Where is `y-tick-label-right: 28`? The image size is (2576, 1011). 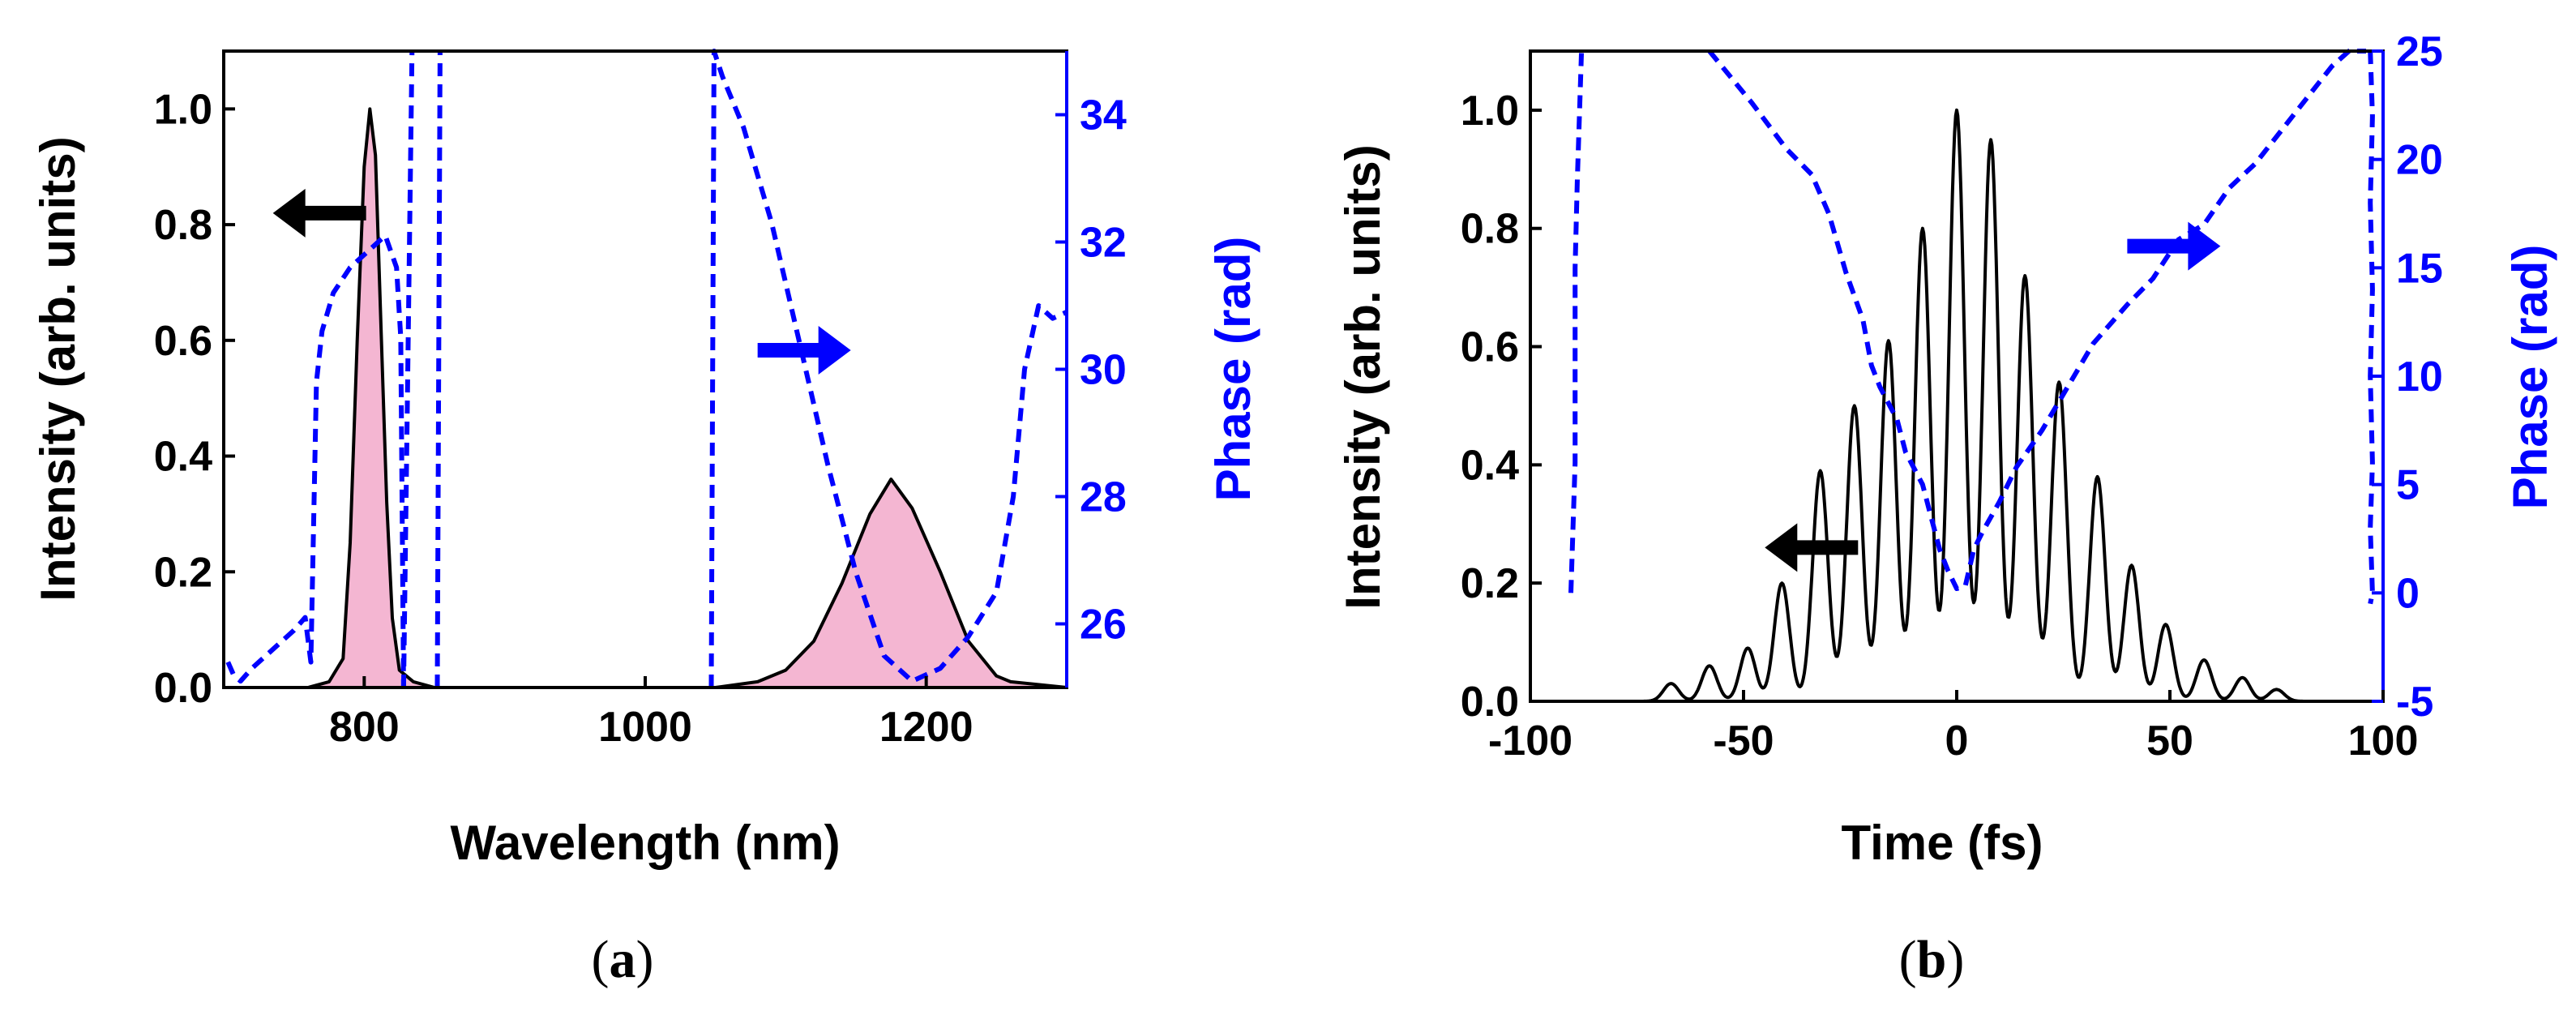 y-tick-label-right: 28 is located at coordinates (1103, 497).